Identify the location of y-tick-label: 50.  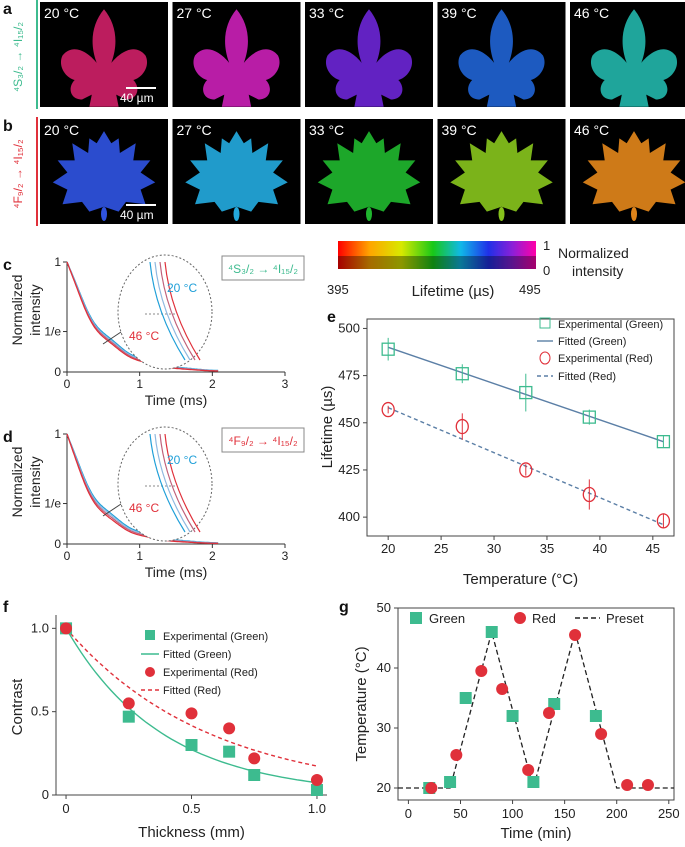
(384, 607).